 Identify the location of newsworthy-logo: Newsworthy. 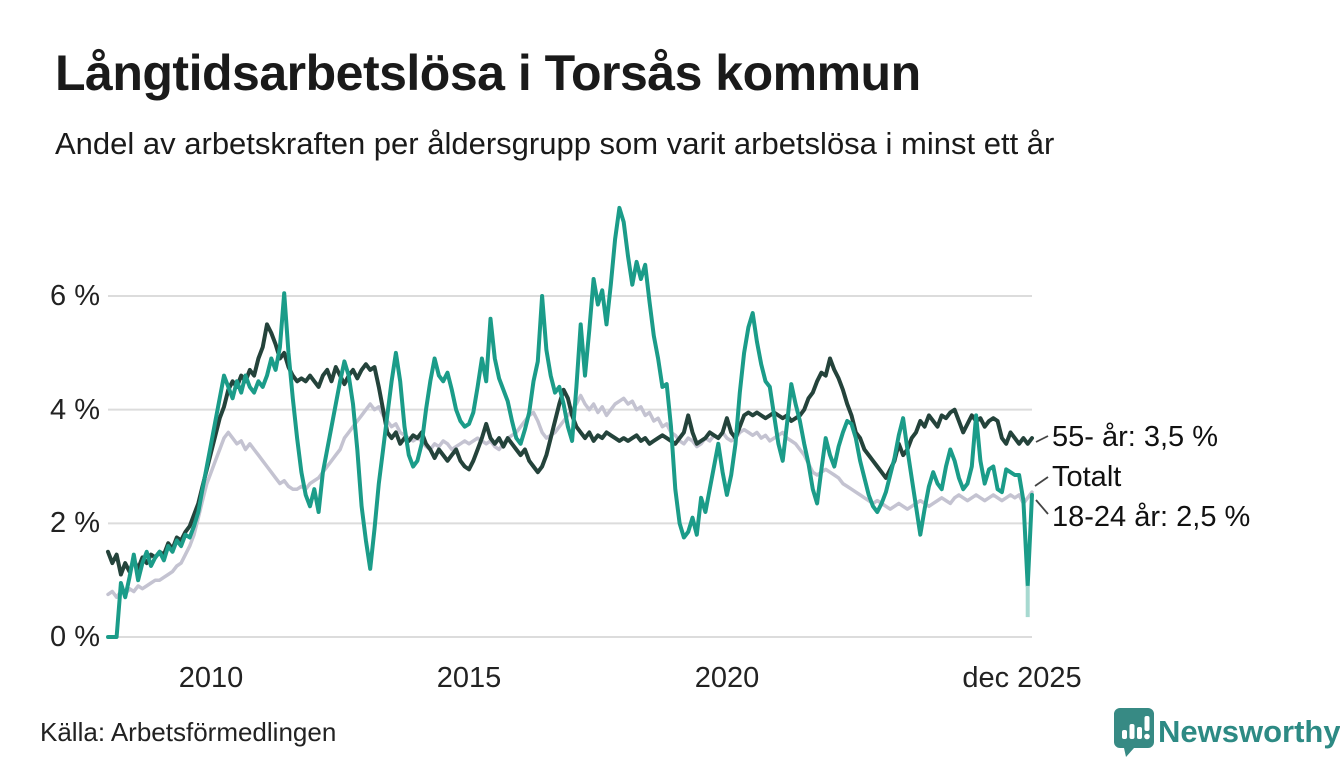
(1226, 732).